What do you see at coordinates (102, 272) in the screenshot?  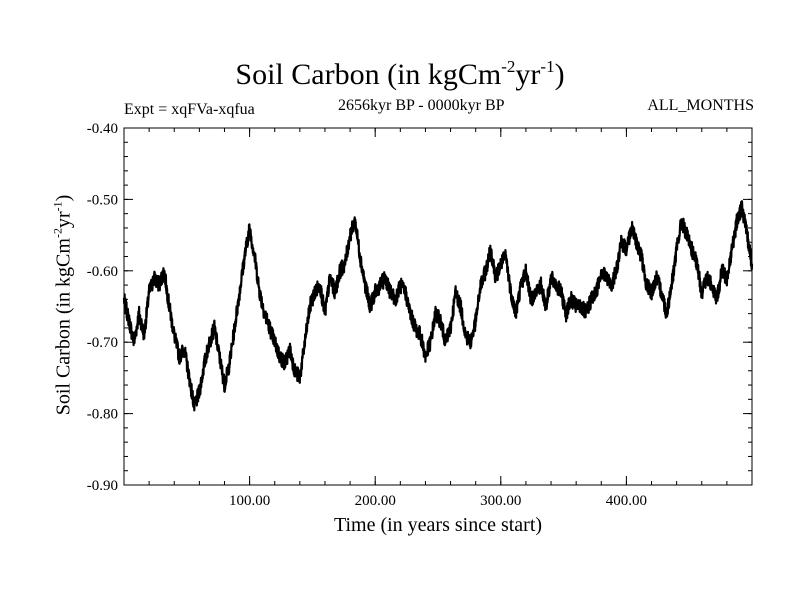 I see `y-tick-label: -0.60` at bounding box center [102, 272].